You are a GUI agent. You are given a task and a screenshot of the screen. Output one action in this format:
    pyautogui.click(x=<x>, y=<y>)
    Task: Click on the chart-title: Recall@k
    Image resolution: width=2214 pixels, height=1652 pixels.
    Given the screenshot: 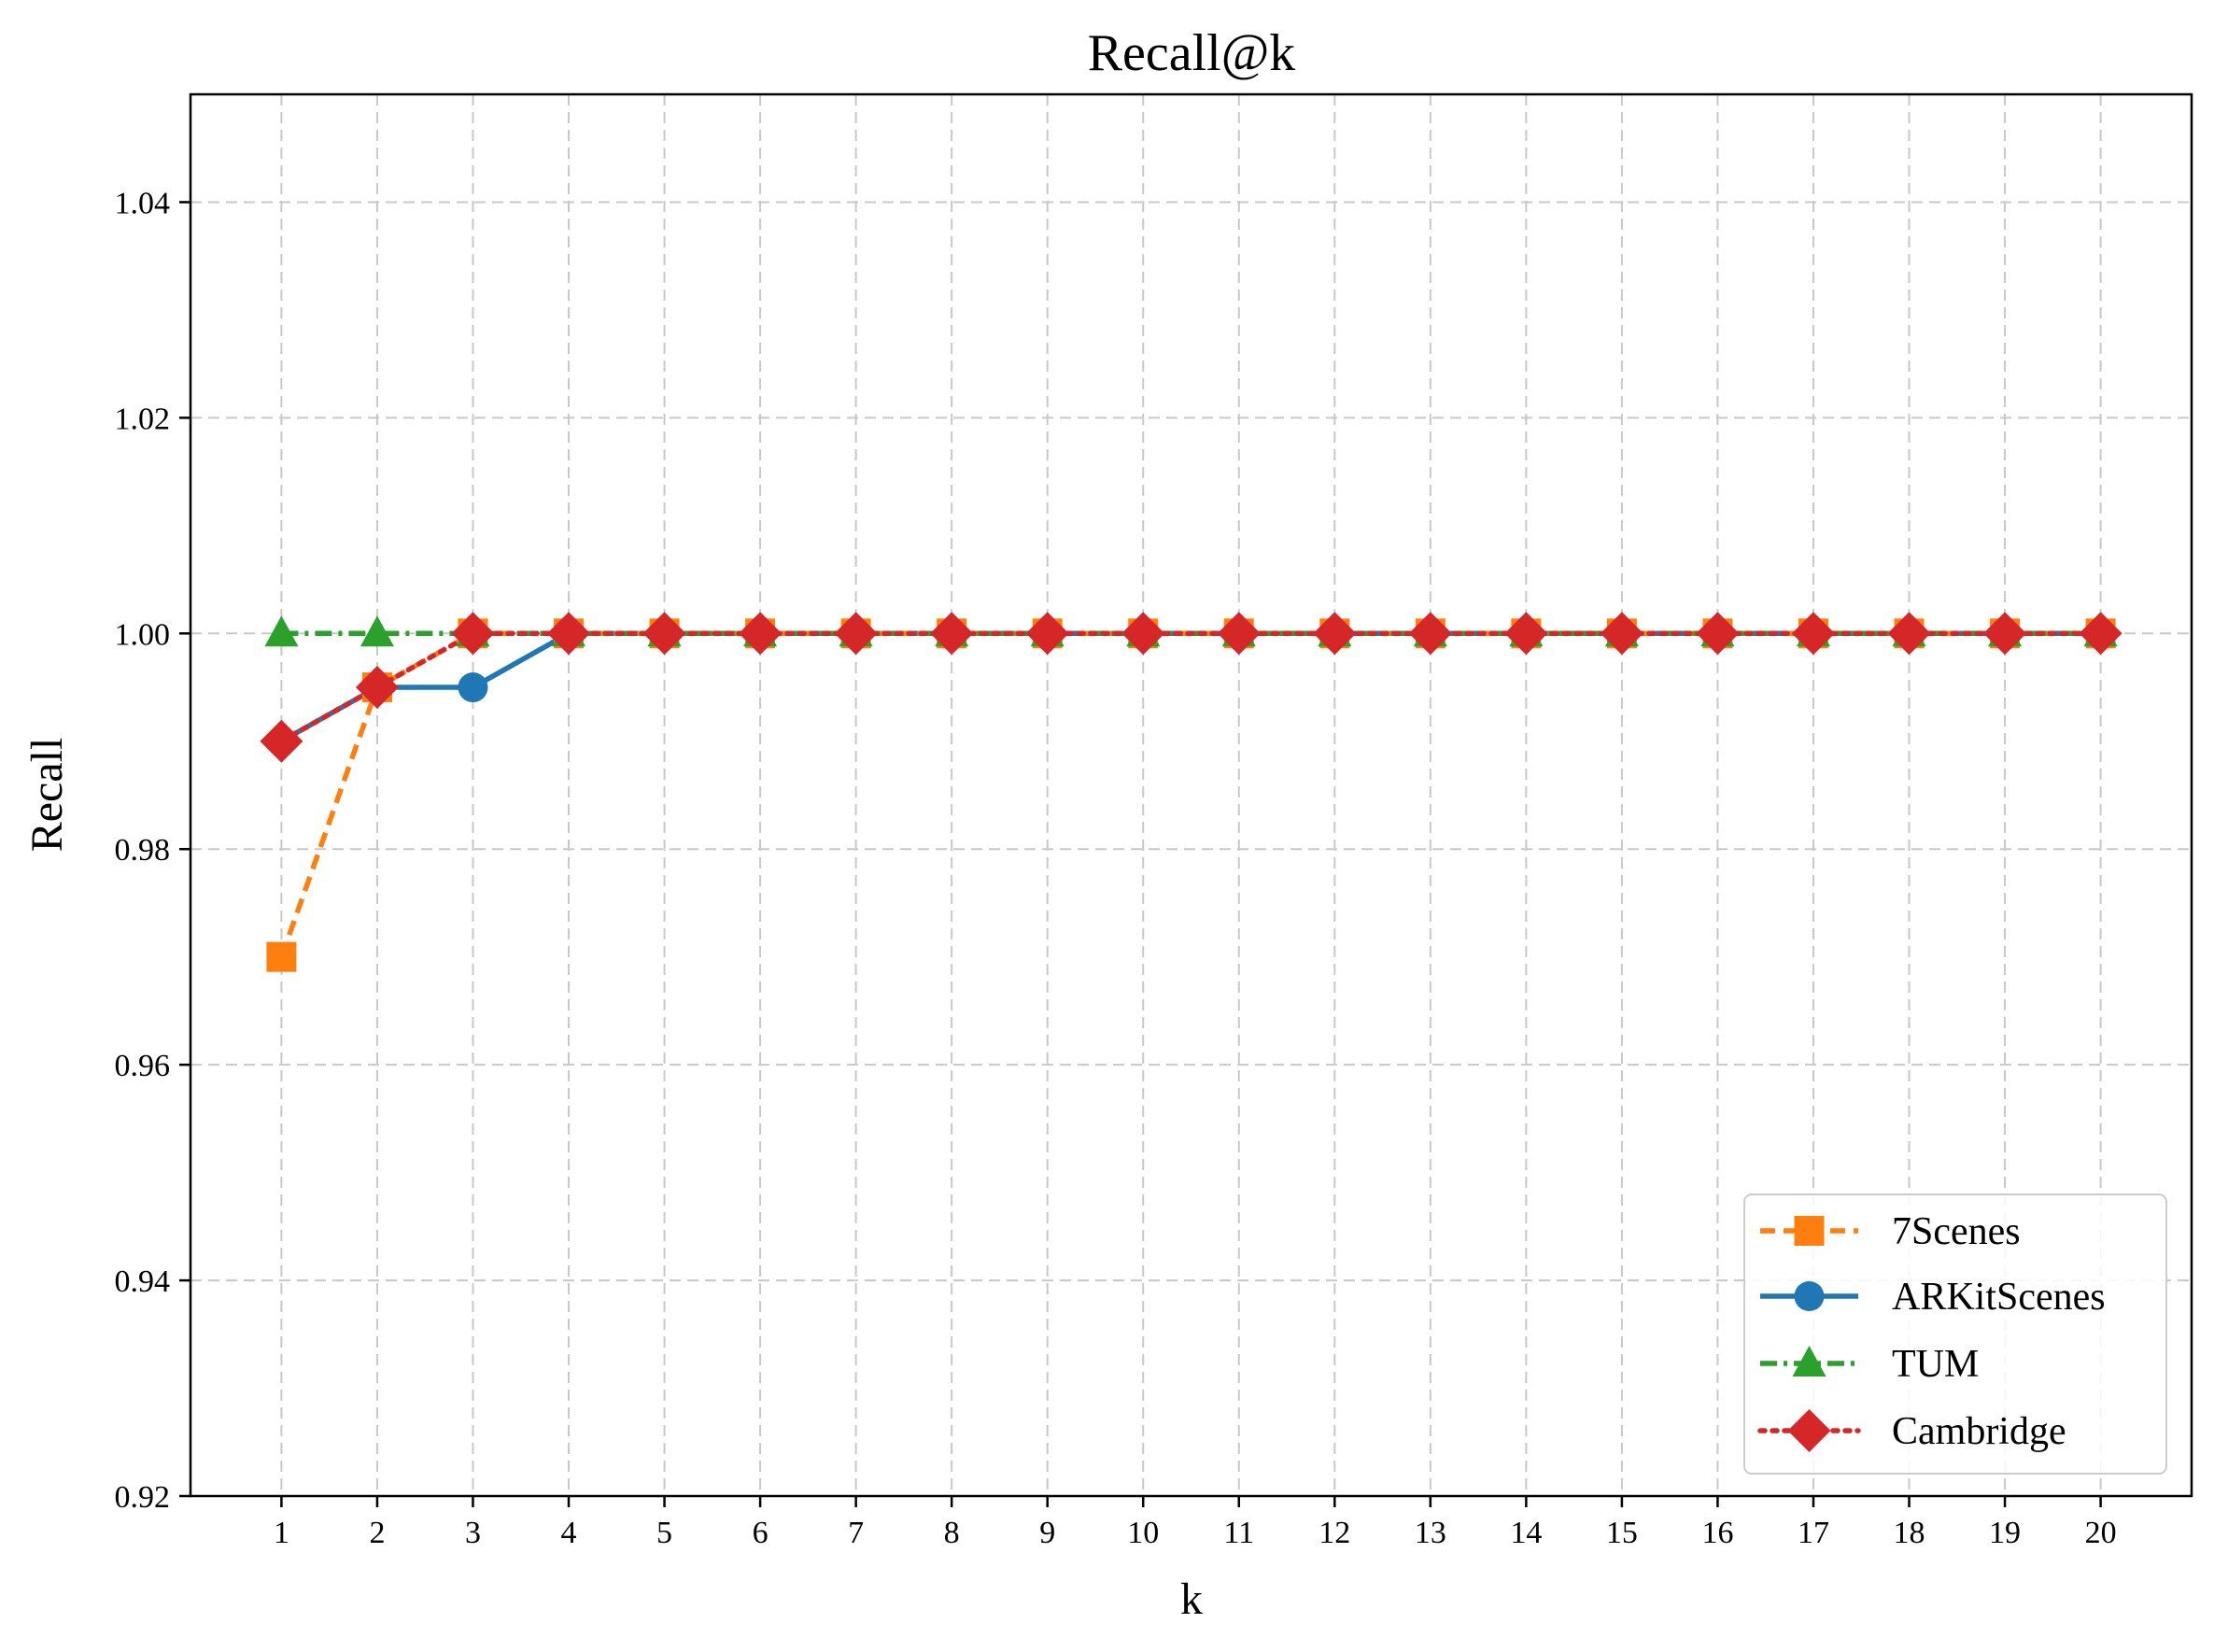 What is the action you would take?
    pyautogui.click(x=1192, y=53)
    